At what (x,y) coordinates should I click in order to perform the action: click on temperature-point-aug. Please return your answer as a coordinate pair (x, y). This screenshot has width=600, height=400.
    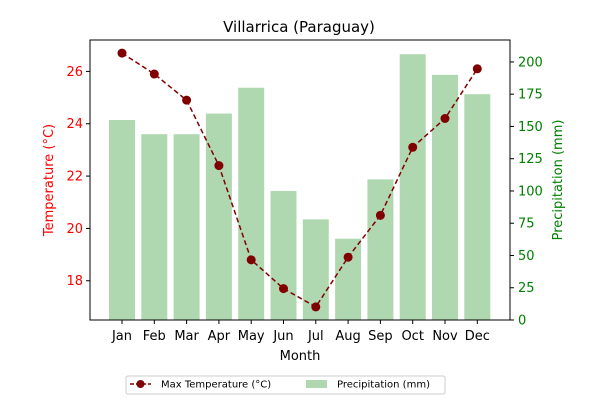
    Looking at the image, I should click on (348, 257).